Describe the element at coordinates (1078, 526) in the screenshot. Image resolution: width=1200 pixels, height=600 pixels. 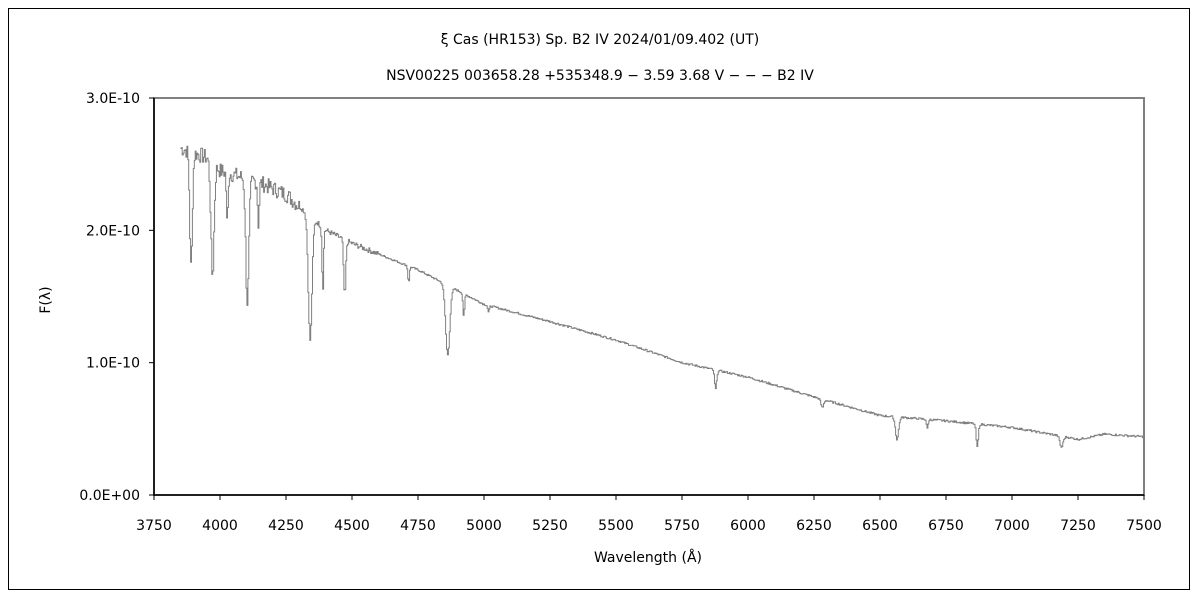
I see `x-tick-label: 7250` at that location.